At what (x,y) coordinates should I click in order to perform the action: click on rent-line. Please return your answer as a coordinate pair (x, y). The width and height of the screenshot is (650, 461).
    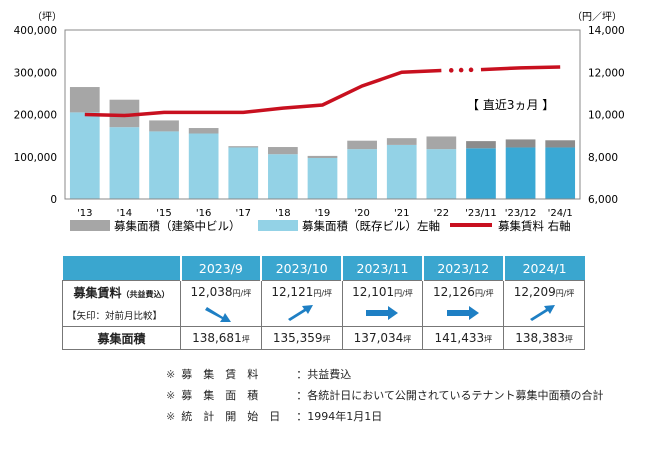
    Looking at the image, I should click on (322, 91).